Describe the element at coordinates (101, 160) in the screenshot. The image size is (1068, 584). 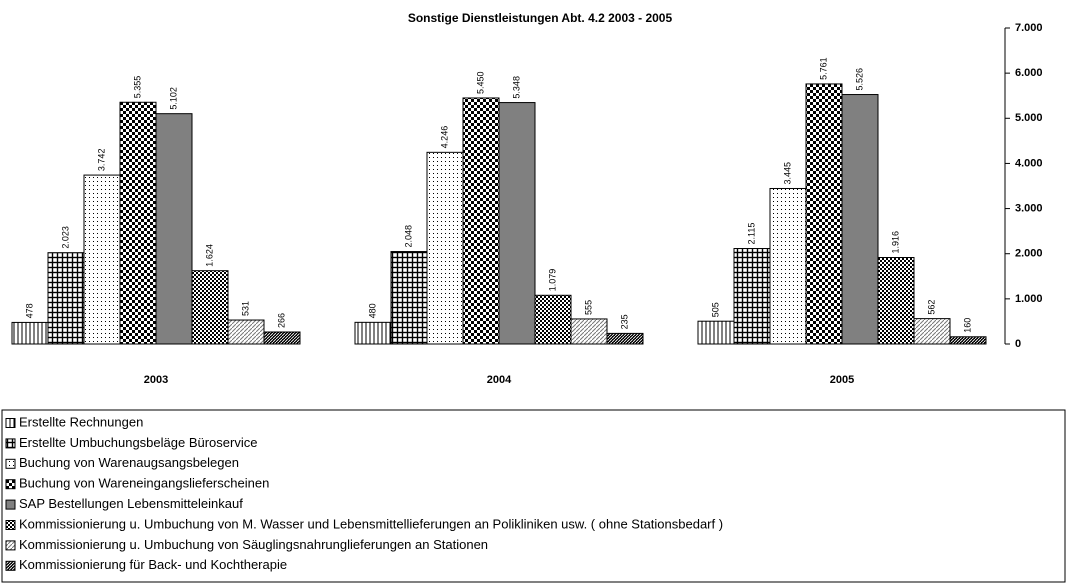
I see `value-label: 3.742` at that location.